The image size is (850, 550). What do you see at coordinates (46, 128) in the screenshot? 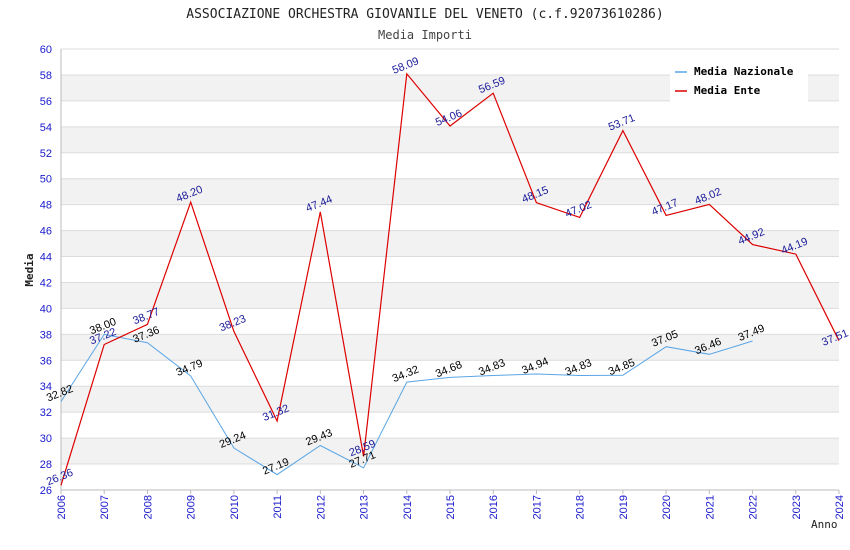
I see `y-tick-label: 54` at bounding box center [46, 128].